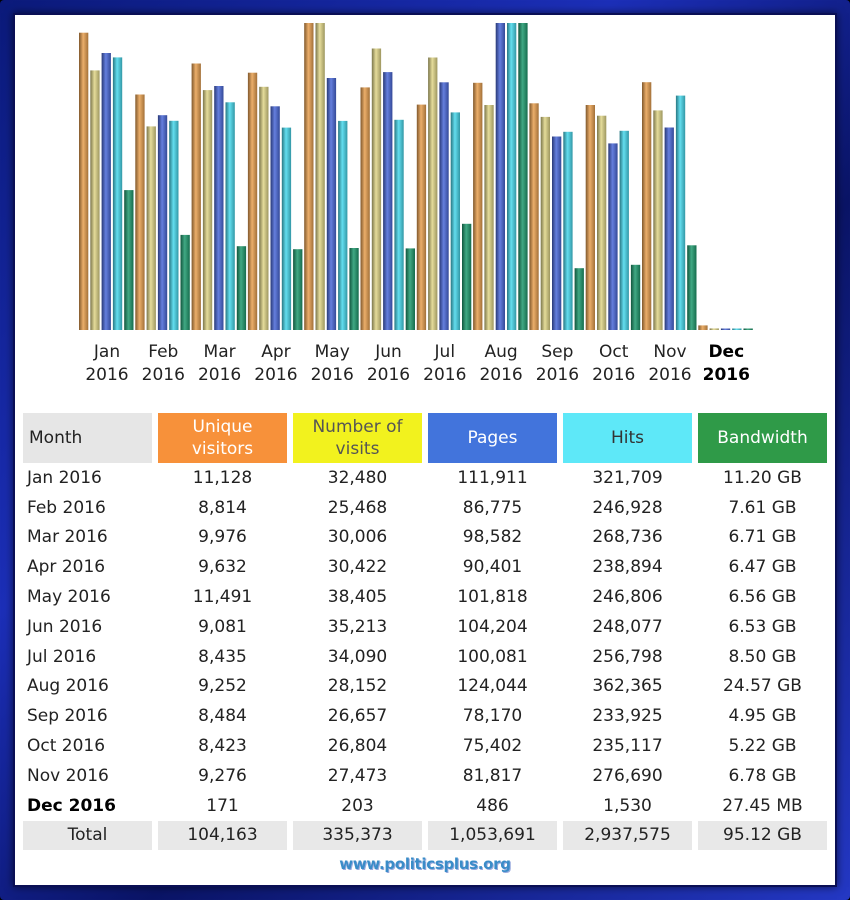  What do you see at coordinates (357, 805) in the screenshot?
I see `cell-visits: 203` at bounding box center [357, 805].